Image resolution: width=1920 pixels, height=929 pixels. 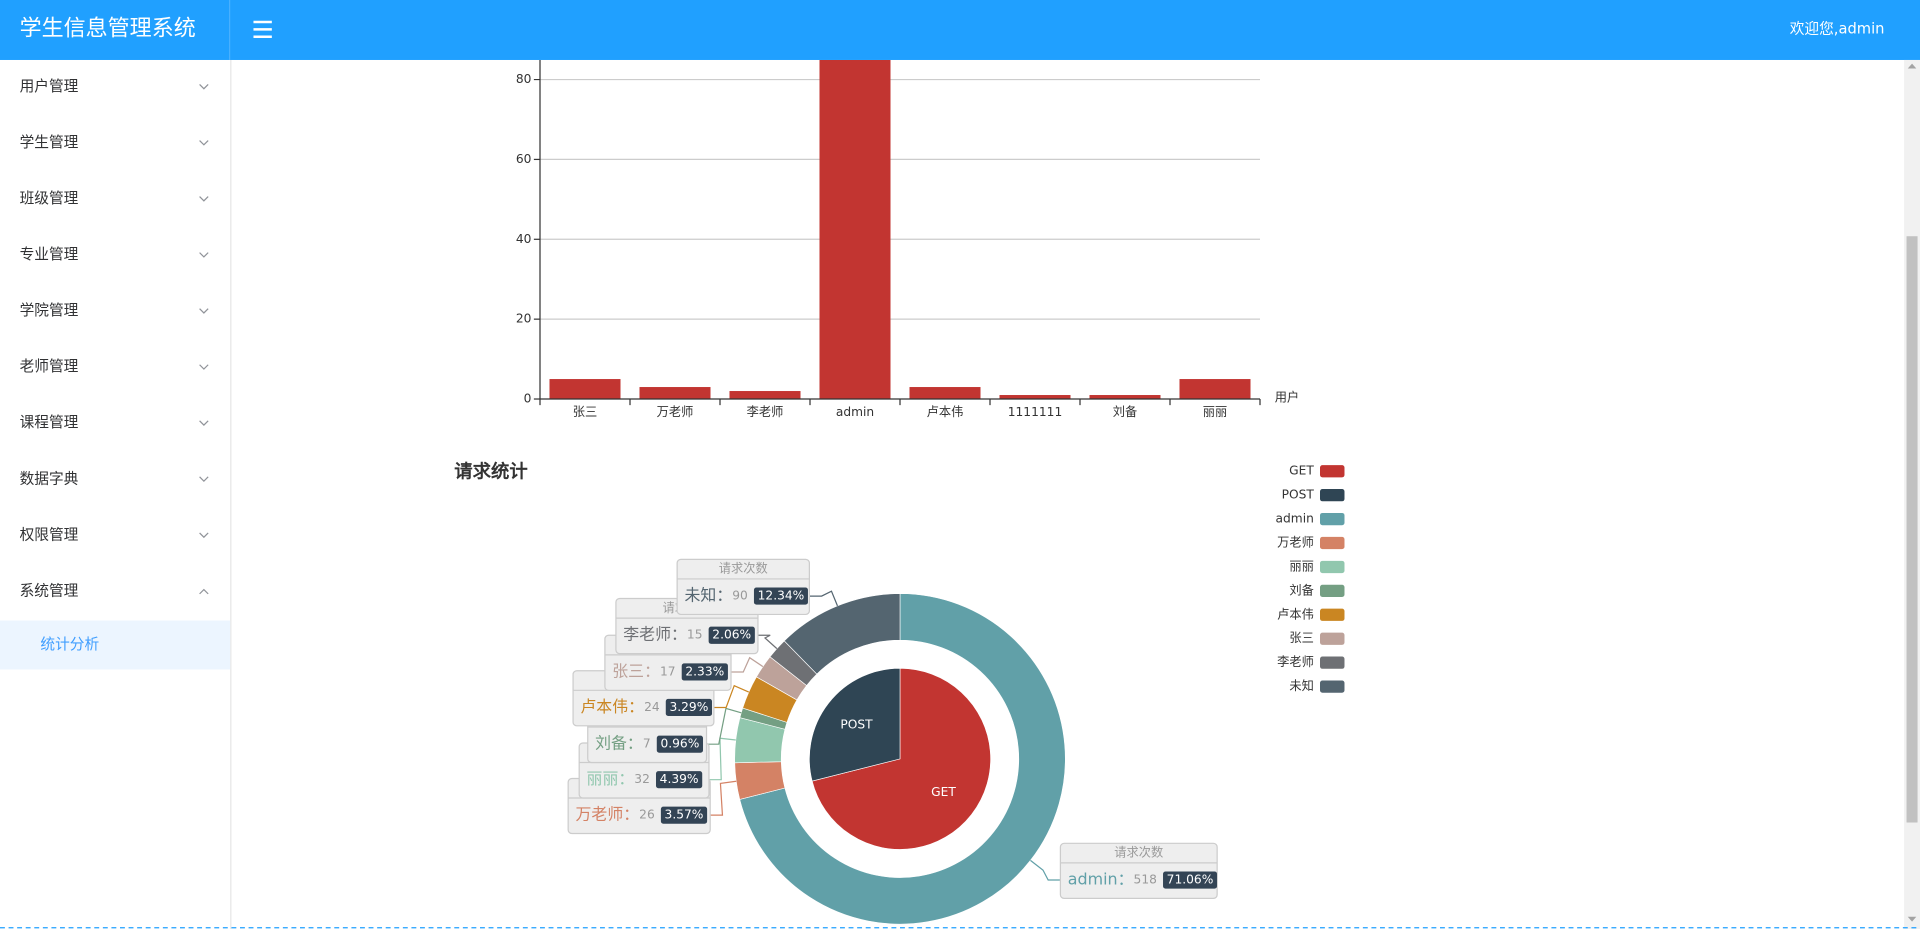 I want to click on legend-label: admin, so click(x=1295, y=519).